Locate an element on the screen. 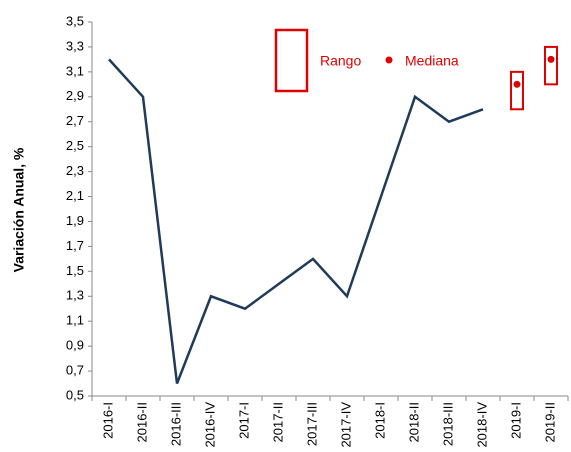 Image resolution: width=571 pixels, height=452 pixels. y-tick-label: 2,5 is located at coordinates (75, 145).